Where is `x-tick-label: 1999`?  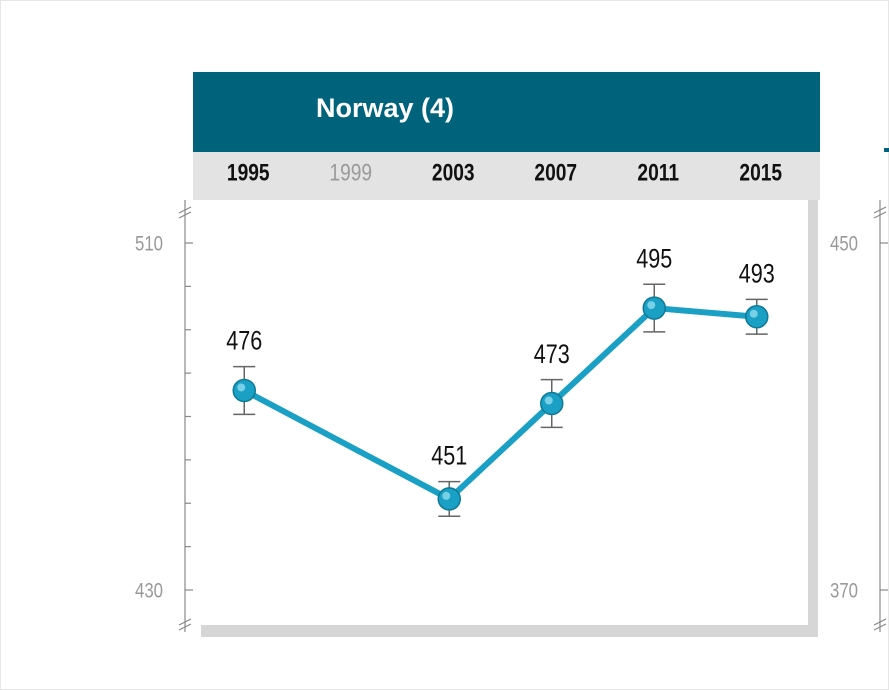 x-tick-label: 1999 is located at coordinates (350, 172).